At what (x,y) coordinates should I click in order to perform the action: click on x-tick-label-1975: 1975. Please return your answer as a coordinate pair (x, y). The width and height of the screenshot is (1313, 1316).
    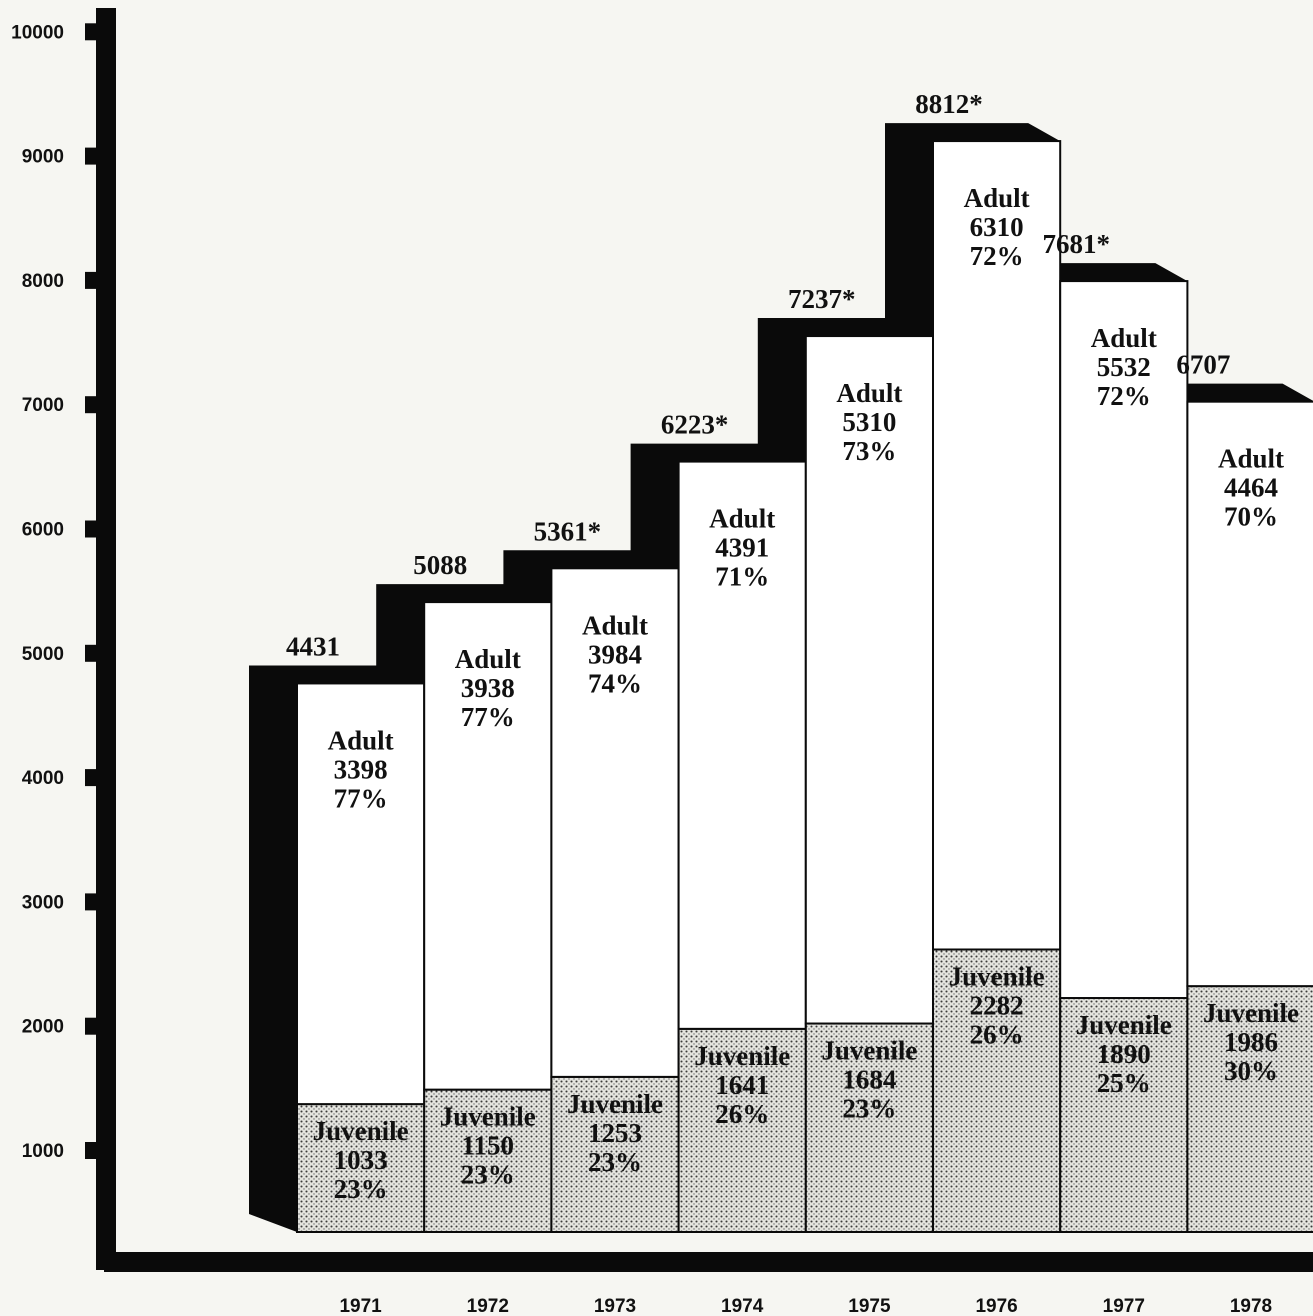
    Looking at the image, I should click on (869, 1306).